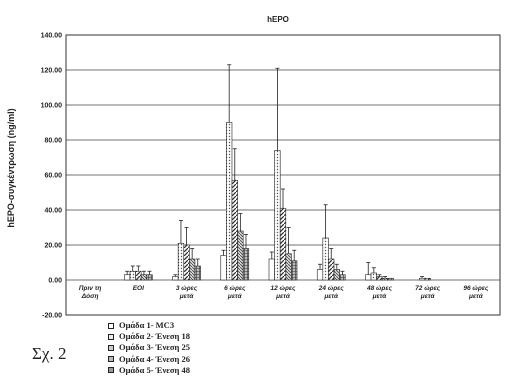 This screenshot has height=379, width=508. Describe the element at coordinates (154, 336) in the screenshot. I see `legend-label: Ομάδα 2- Ένεση 18` at that location.